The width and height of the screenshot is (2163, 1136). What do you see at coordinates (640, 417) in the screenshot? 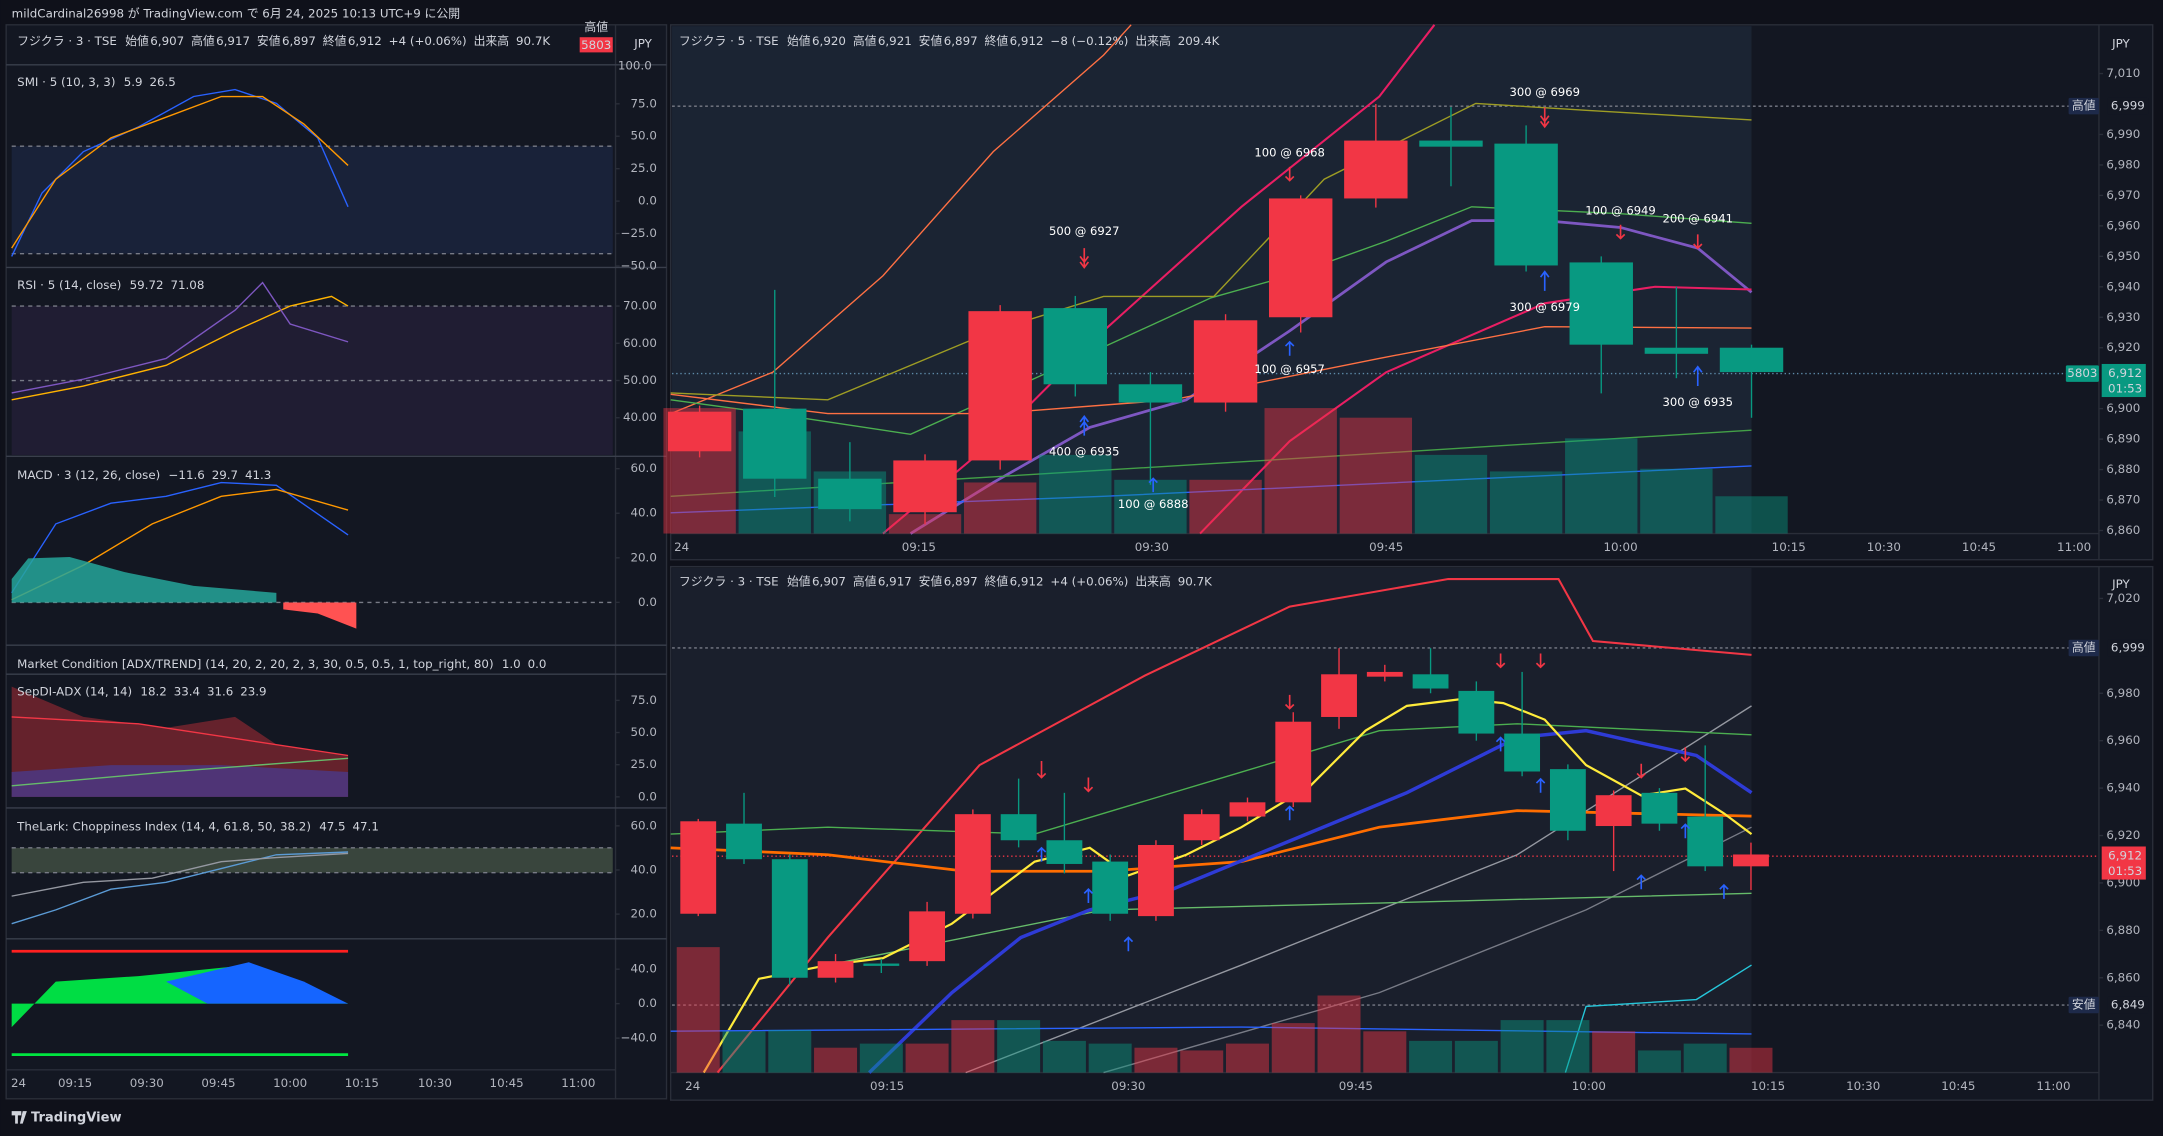
I see `tick-label: 40.00` at bounding box center [640, 417].